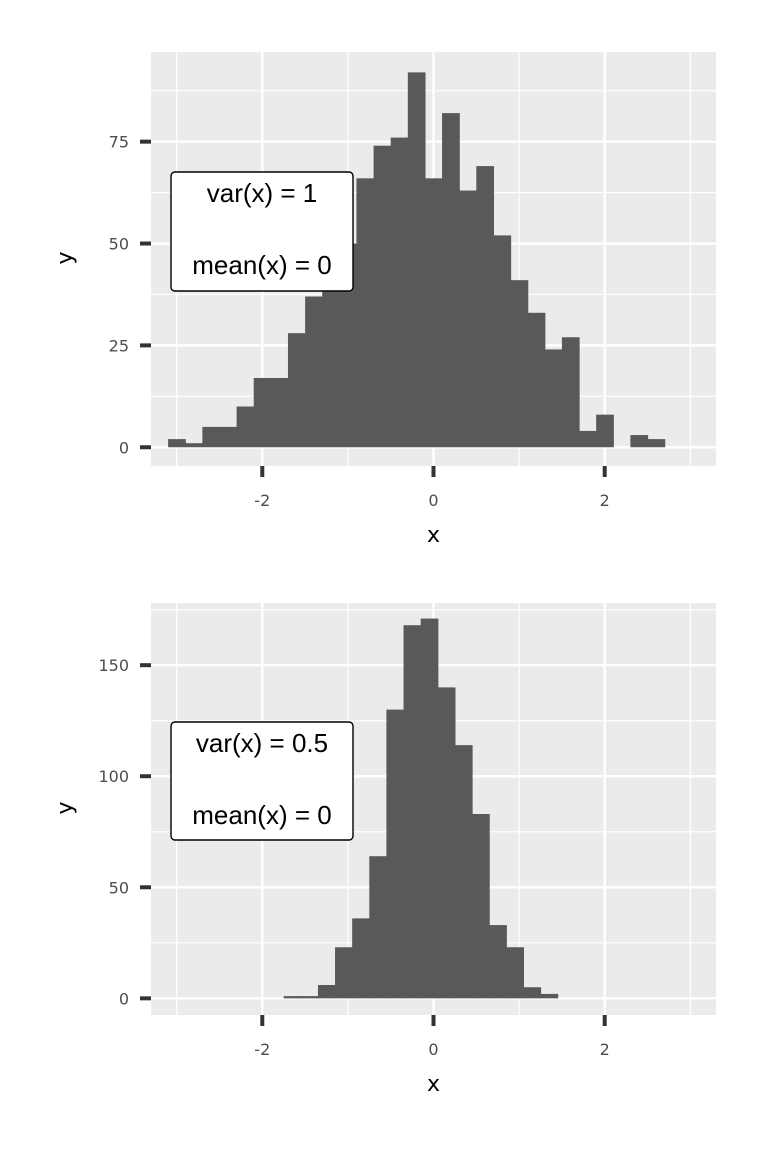 Image resolution: width=768 pixels, height=1152 pixels. I want to click on annotation-variance: var(x) = 1, so click(262, 193).